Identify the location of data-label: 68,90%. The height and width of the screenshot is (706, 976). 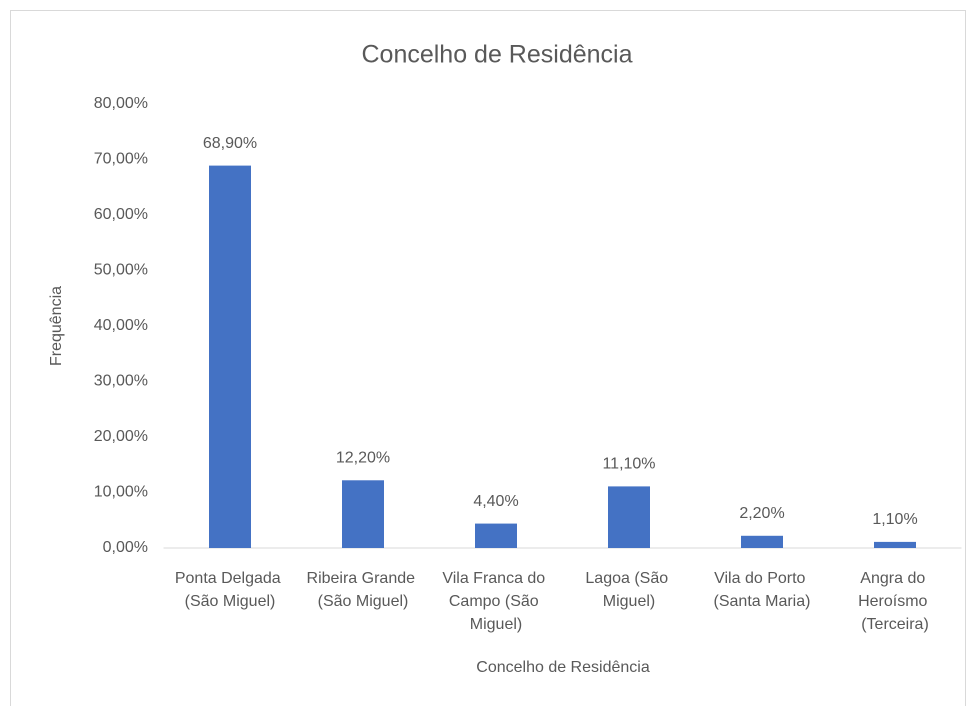
(230, 143).